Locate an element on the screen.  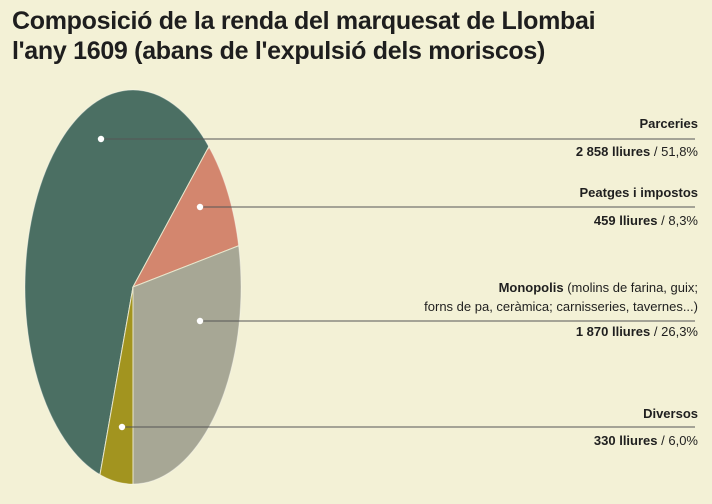
label-diversos-name: Diversos is located at coordinates (670, 413).